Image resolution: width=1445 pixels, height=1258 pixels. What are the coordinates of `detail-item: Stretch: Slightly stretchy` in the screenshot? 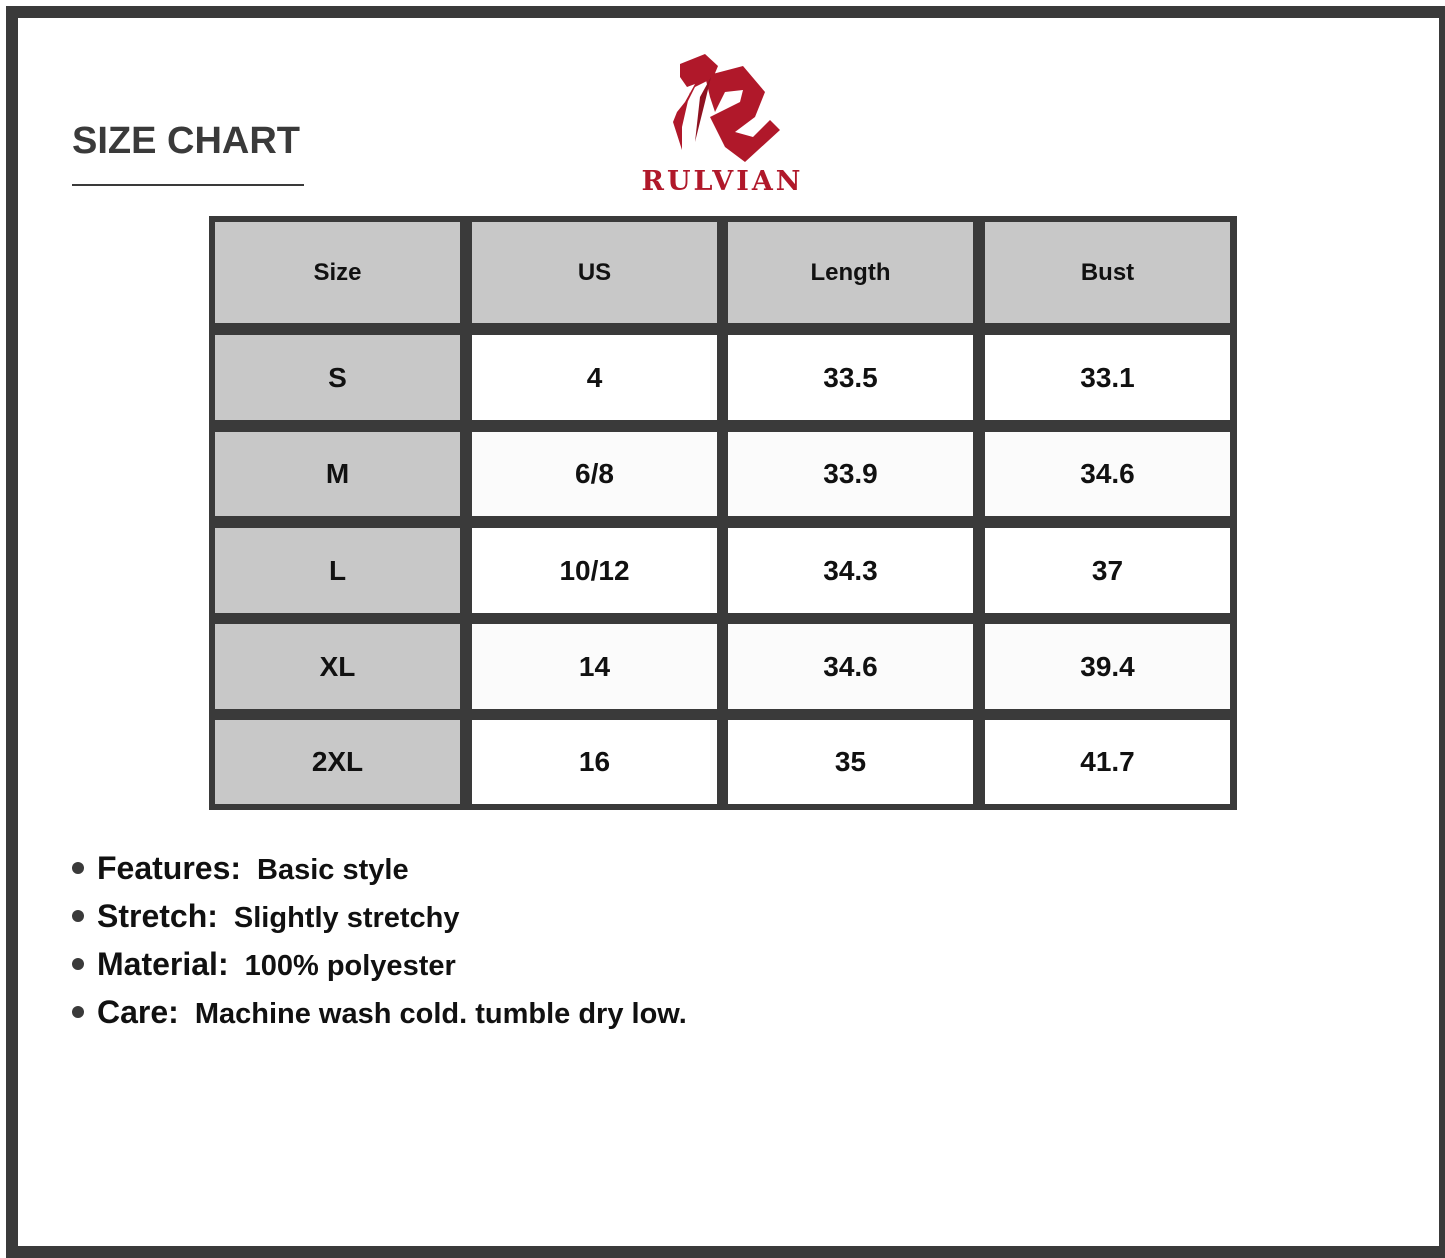 It's located at (379, 922).